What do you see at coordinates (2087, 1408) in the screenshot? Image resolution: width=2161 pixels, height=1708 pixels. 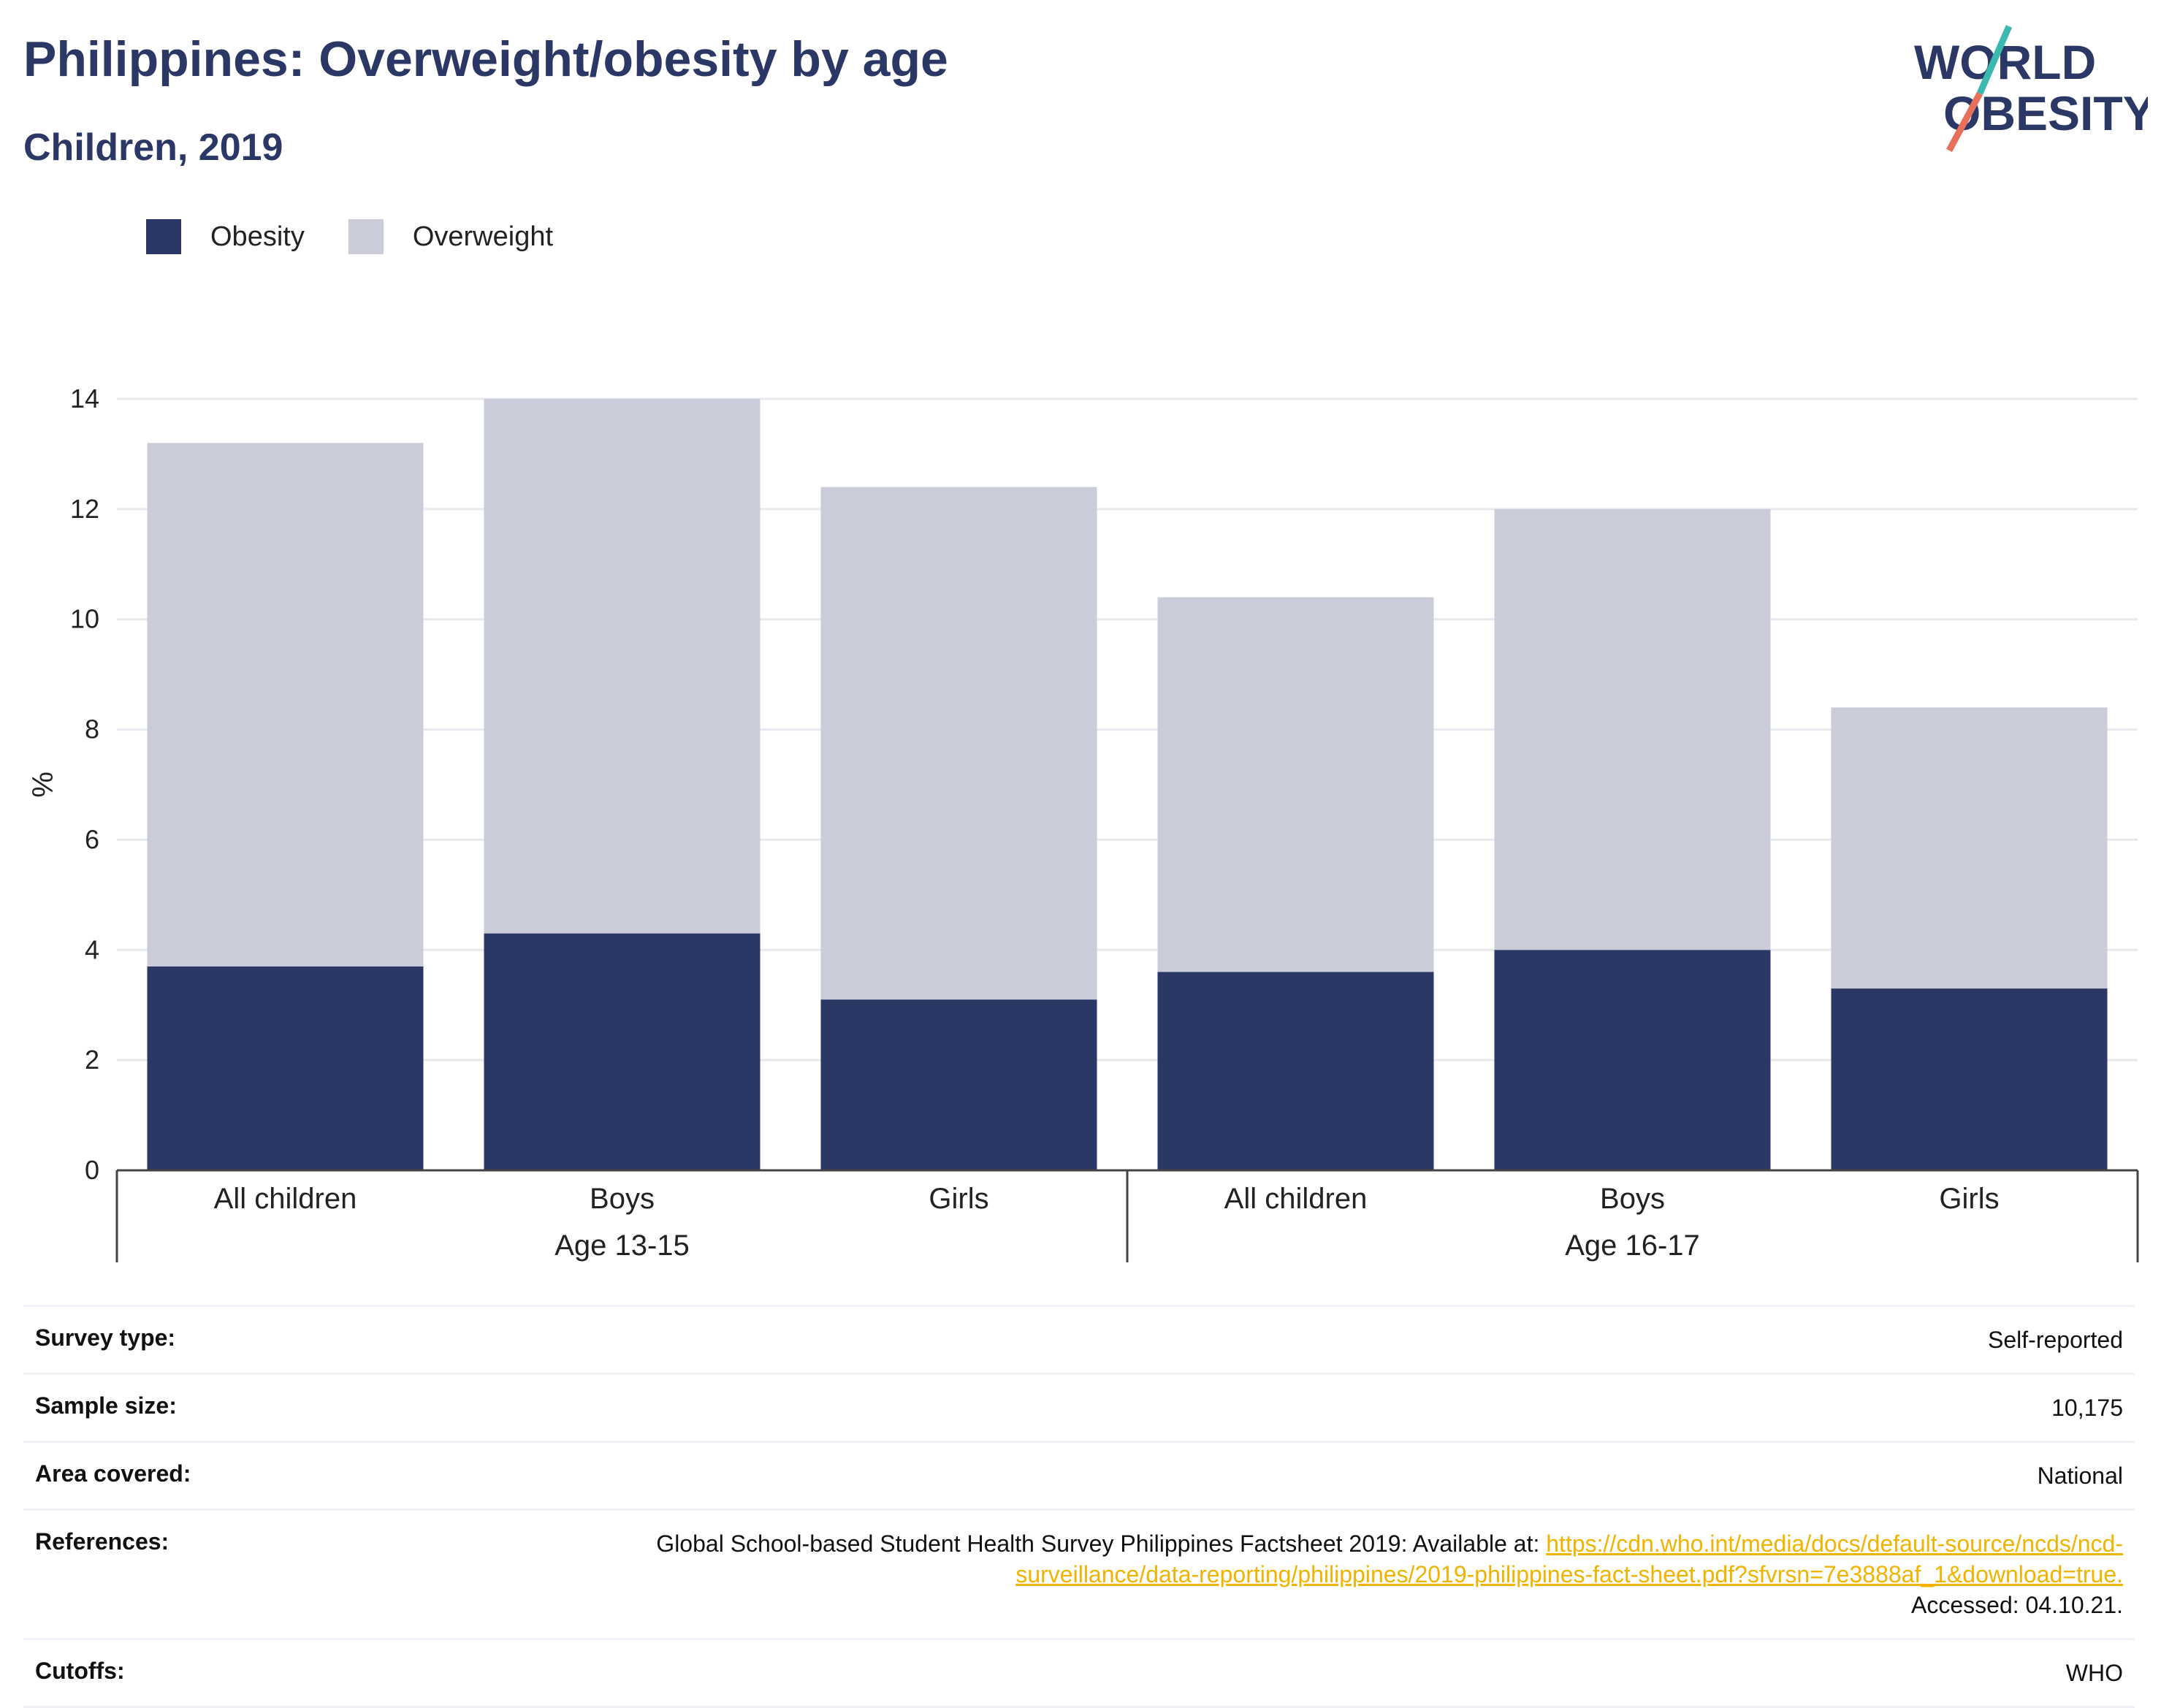 I see `info-value-sample-size: 10,175` at bounding box center [2087, 1408].